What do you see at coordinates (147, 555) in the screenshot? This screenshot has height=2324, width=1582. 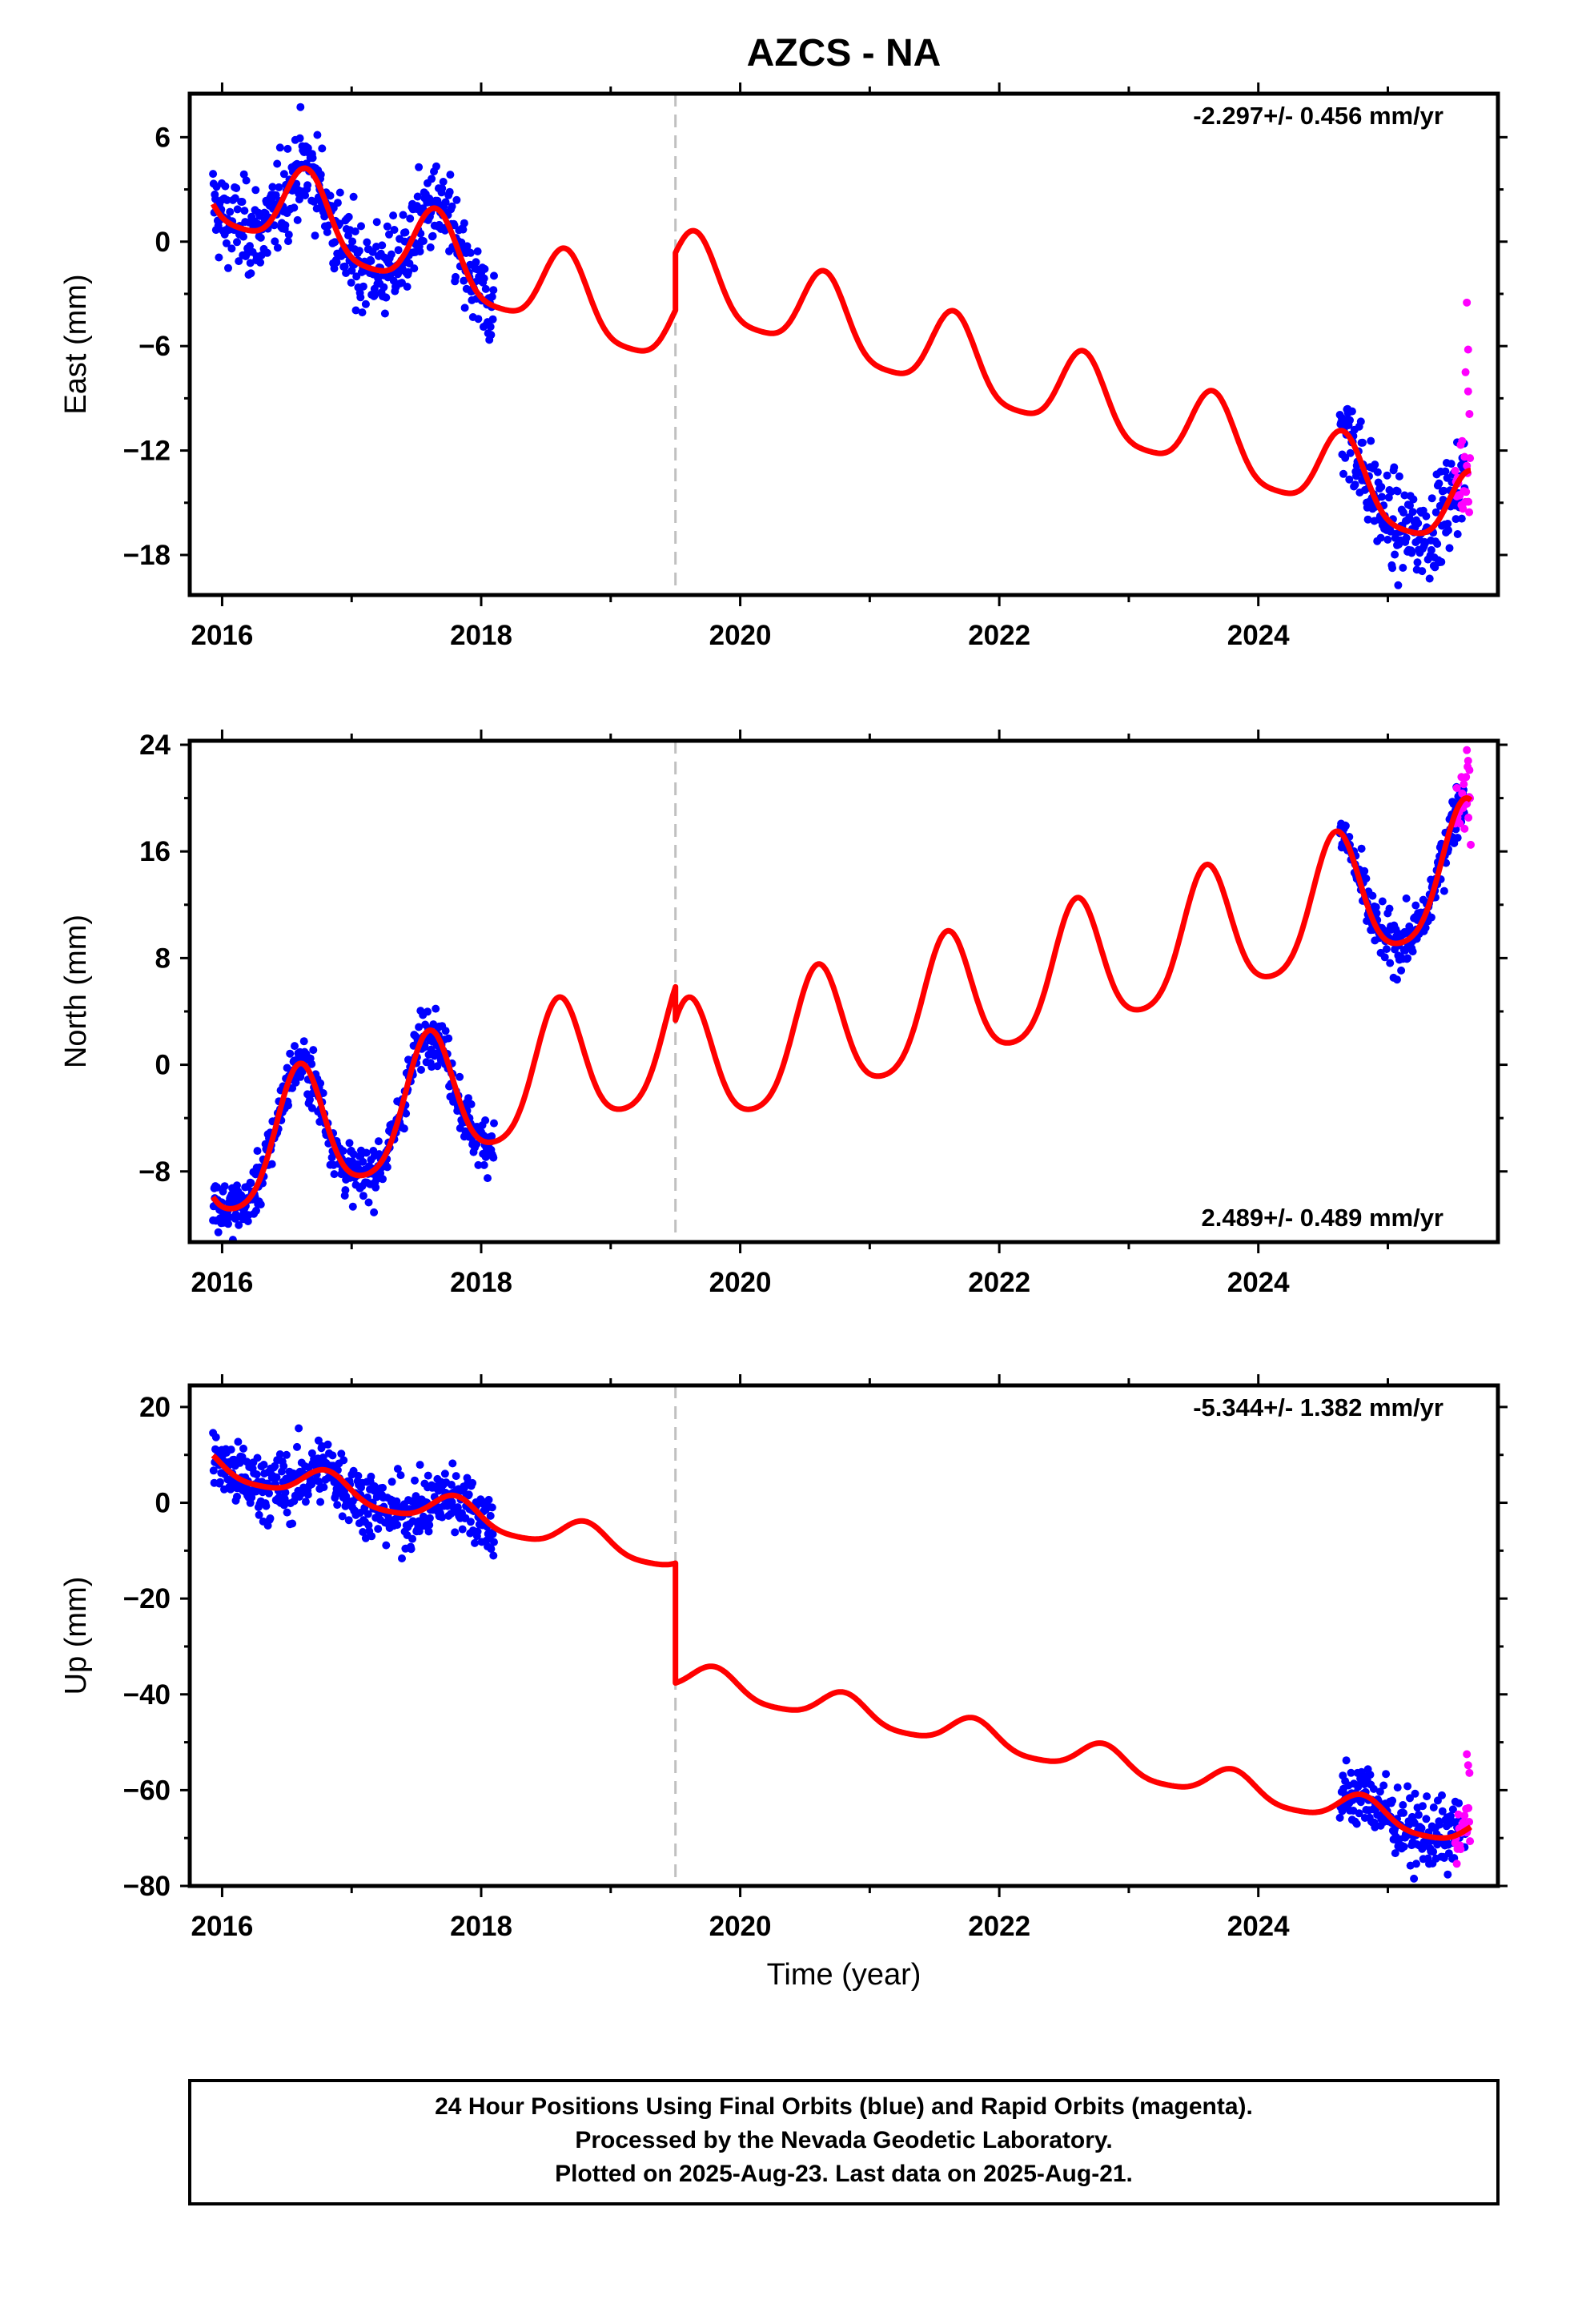 I see `y-tick-label: −18` at bounding box center [147, 555].